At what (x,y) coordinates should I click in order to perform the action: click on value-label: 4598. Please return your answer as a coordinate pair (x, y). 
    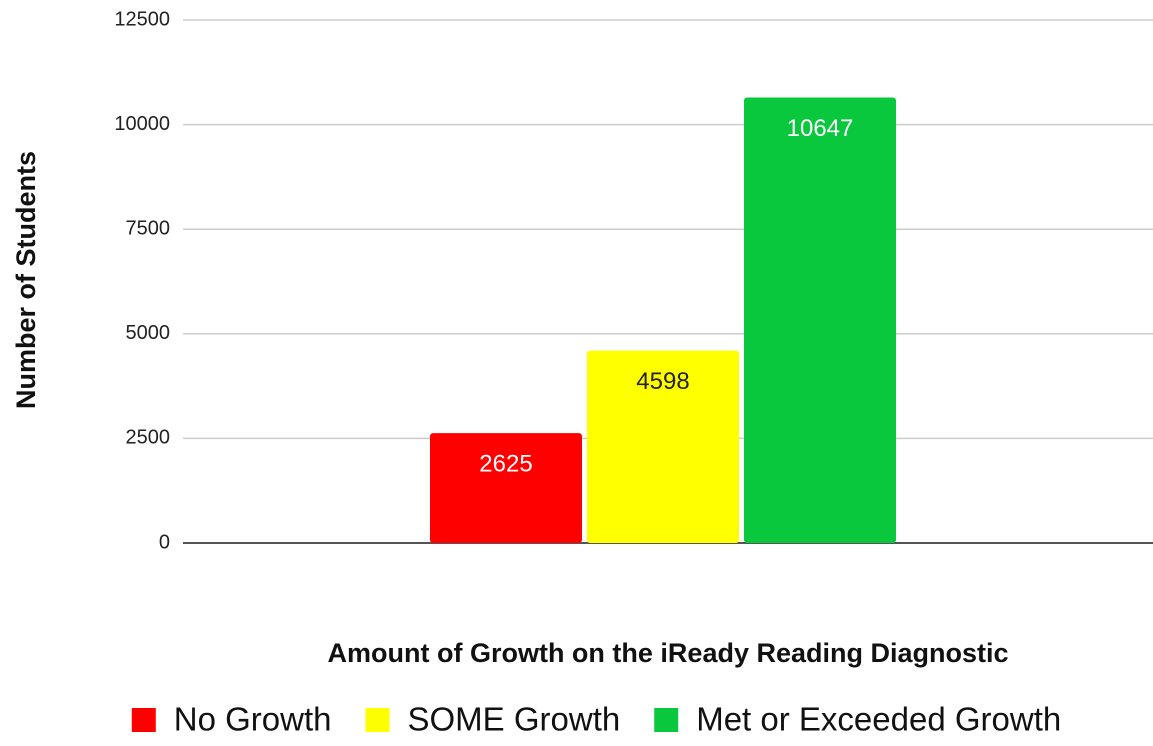
    Looking at the image, I should click on (662, 381).